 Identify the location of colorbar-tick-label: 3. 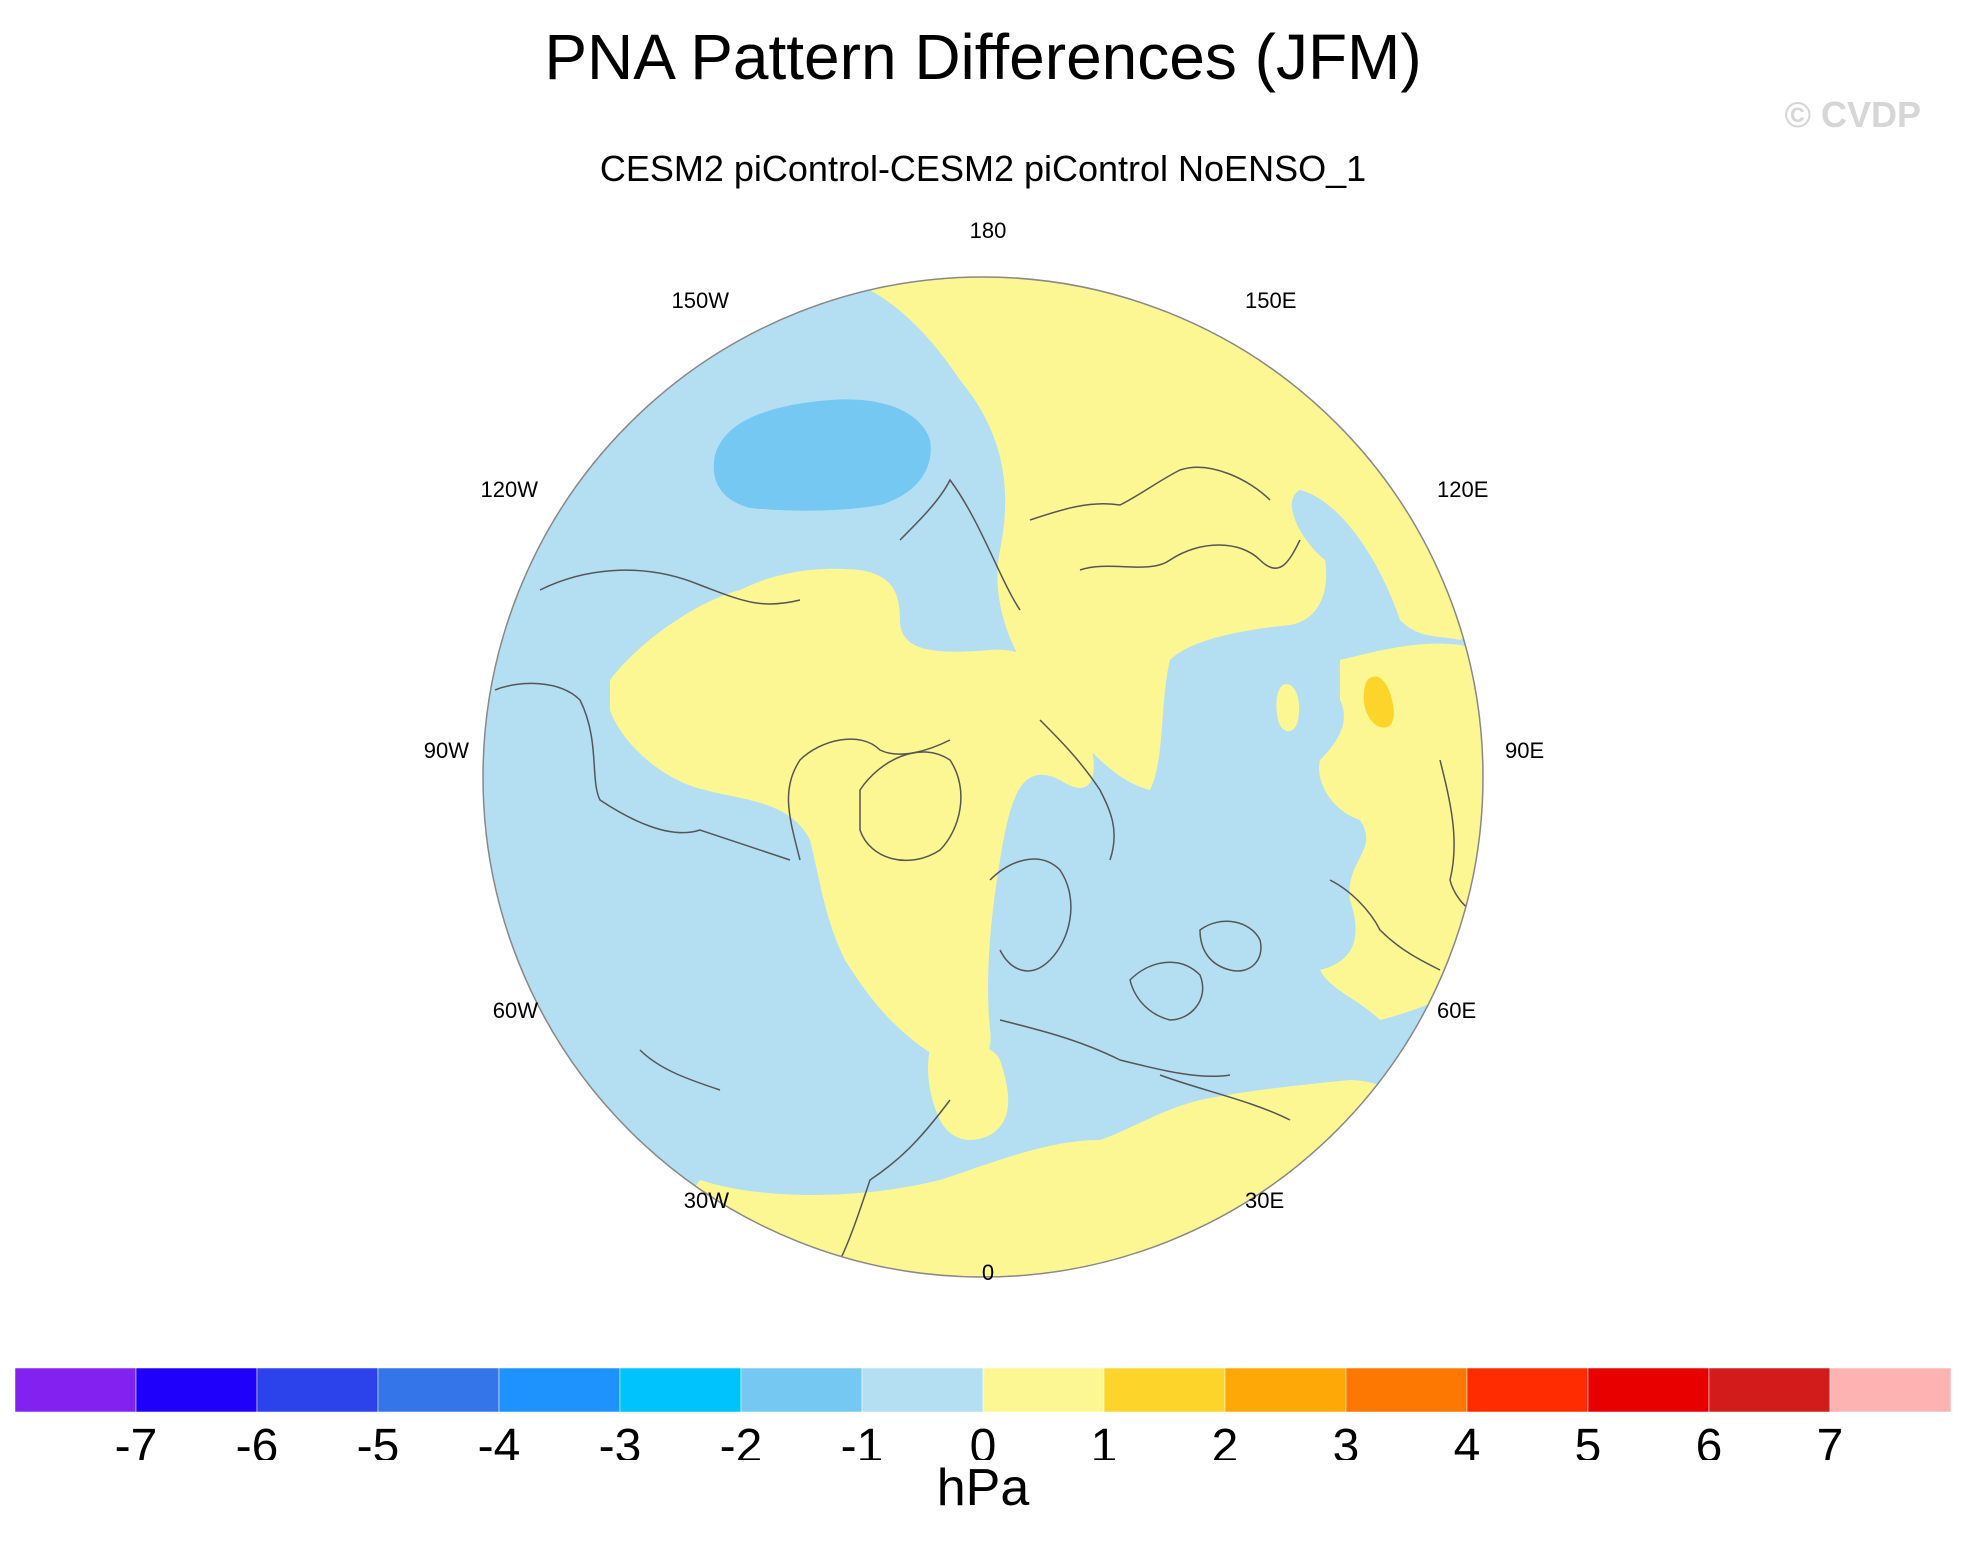
(1346, 1440).